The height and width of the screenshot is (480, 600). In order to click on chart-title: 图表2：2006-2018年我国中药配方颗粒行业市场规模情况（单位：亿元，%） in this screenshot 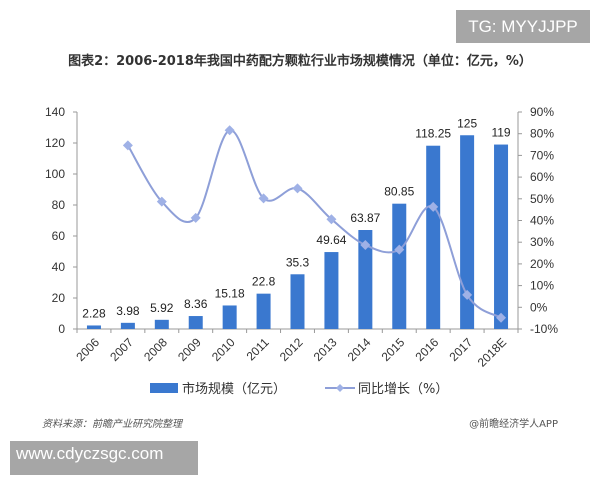, I will do `click(300, 61)`.